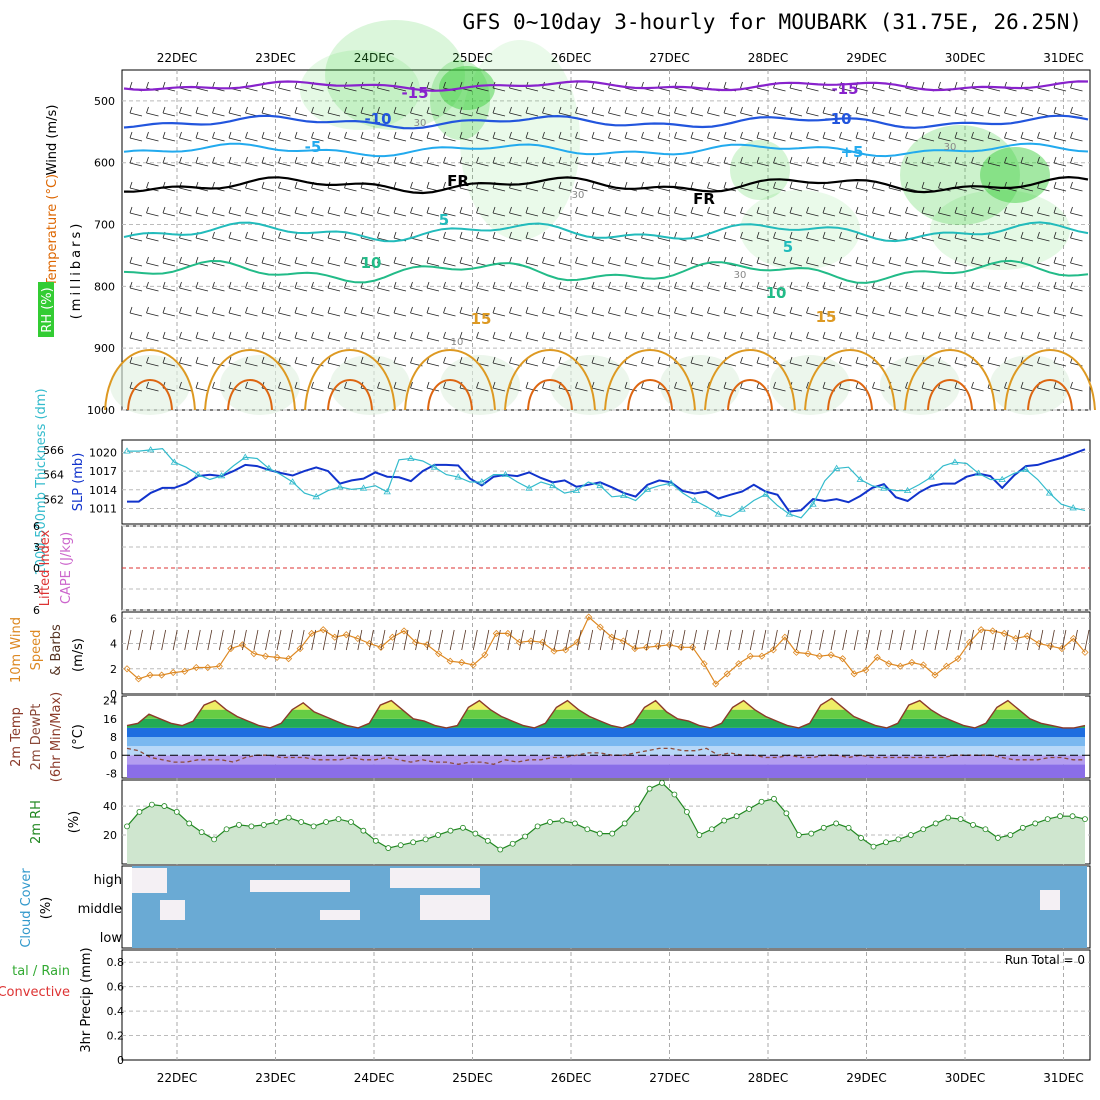 The width and height of the screenshot is (1100, 1100). Describe the element at coordinates (606, 1005) in the screenshot. I see `precip-frame` at that location.